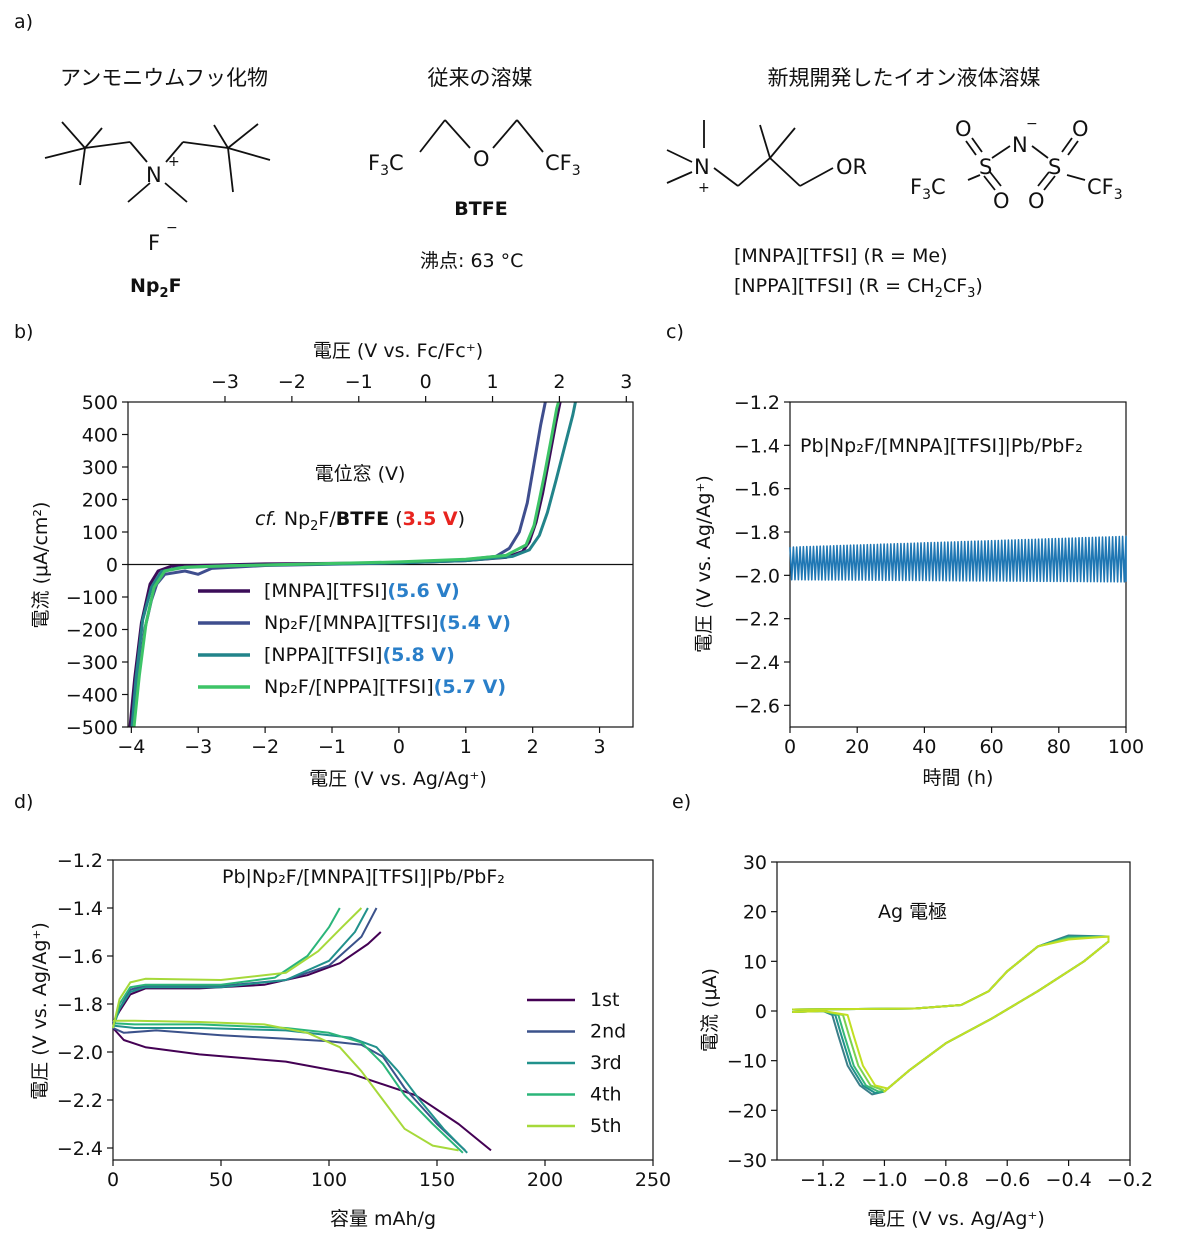  I want to click on chart-b-legend-window: (5.6 V), so click(423, 591).